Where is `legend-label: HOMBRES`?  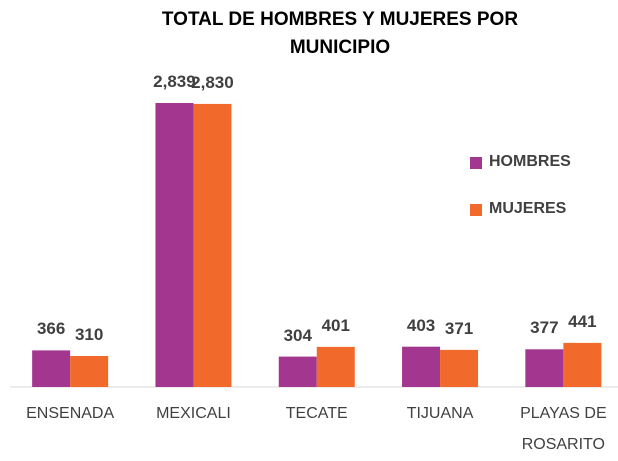 legend-label: HOMBRES is located at coordinates (530, 161).